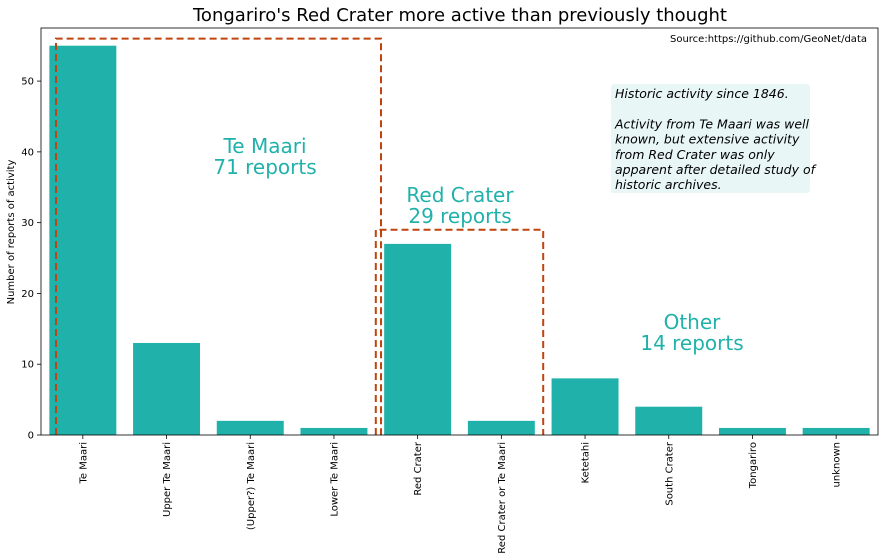 Image resolution: width=885 pixels, height=560 pixels. What do you see at coordinates (83, 463) in the screenshot?
I see `x-tick-label: Te Maari` at bounding box center [83, 463].